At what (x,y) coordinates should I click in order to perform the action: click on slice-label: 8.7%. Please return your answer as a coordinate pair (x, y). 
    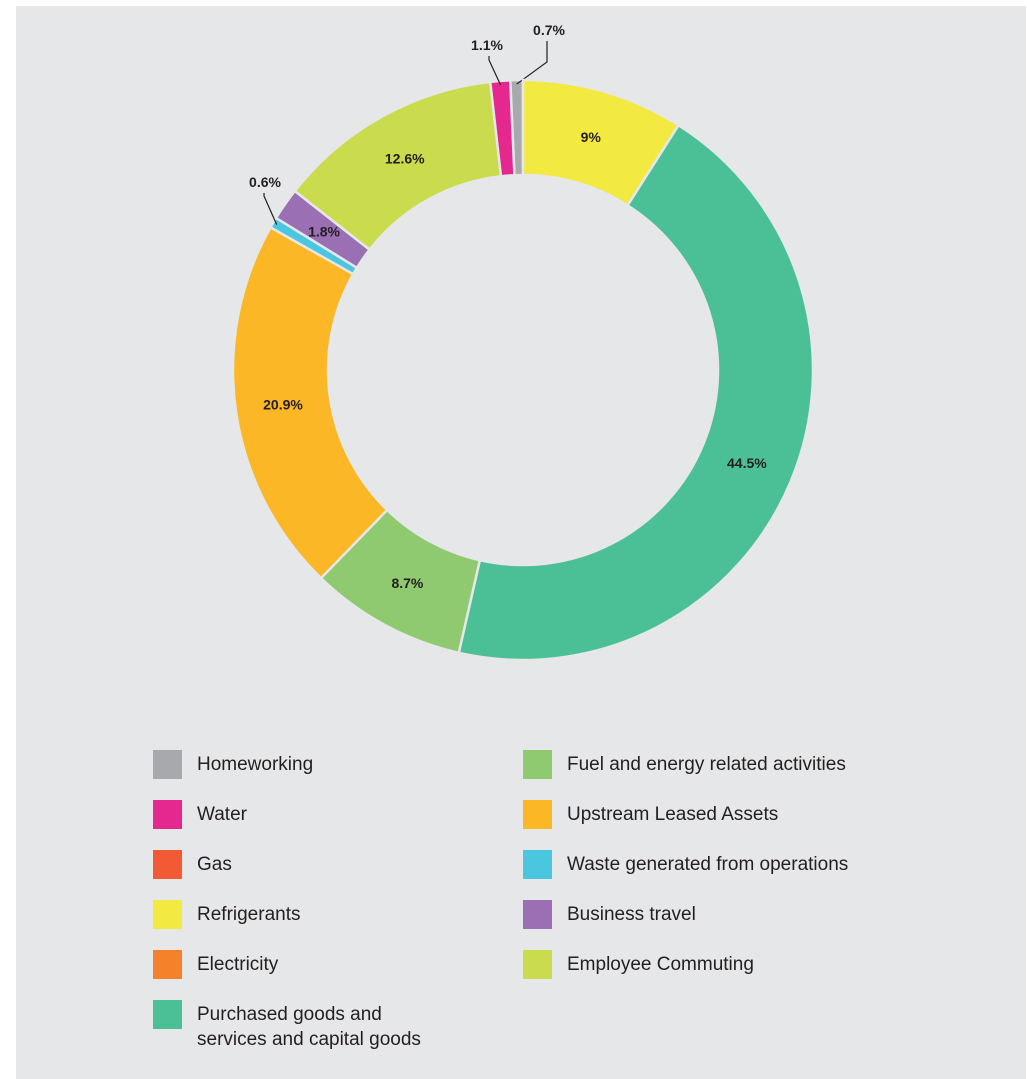
    Looking at the image, I should click on (407, 583).